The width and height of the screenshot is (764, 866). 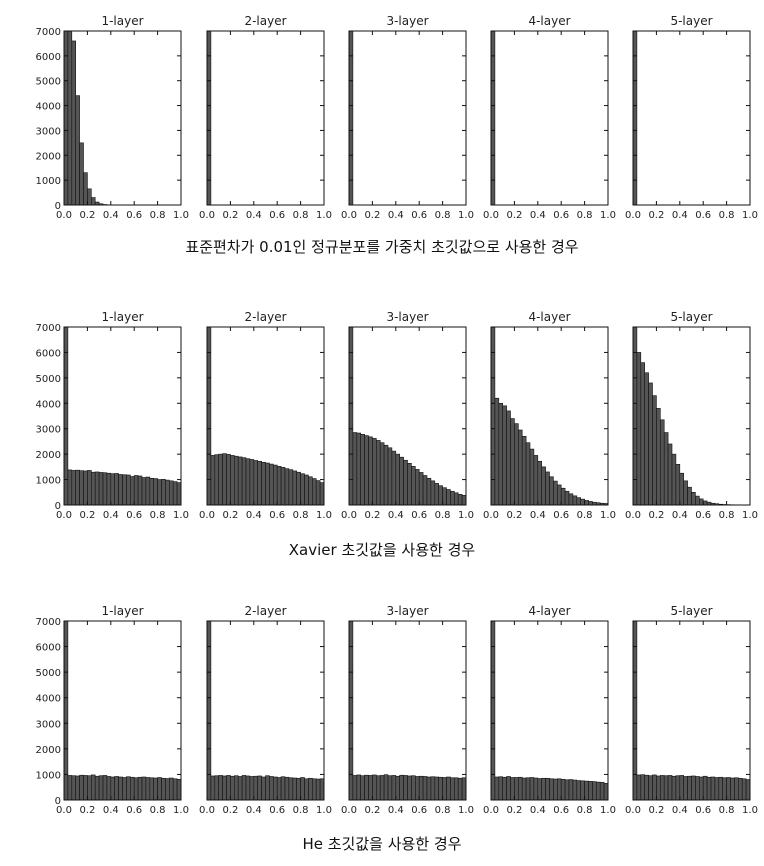 What do you see at coordinates (407, 21) in the screenshot?
I see `panel-title: 3-layer` at bounding box center [407, 21].